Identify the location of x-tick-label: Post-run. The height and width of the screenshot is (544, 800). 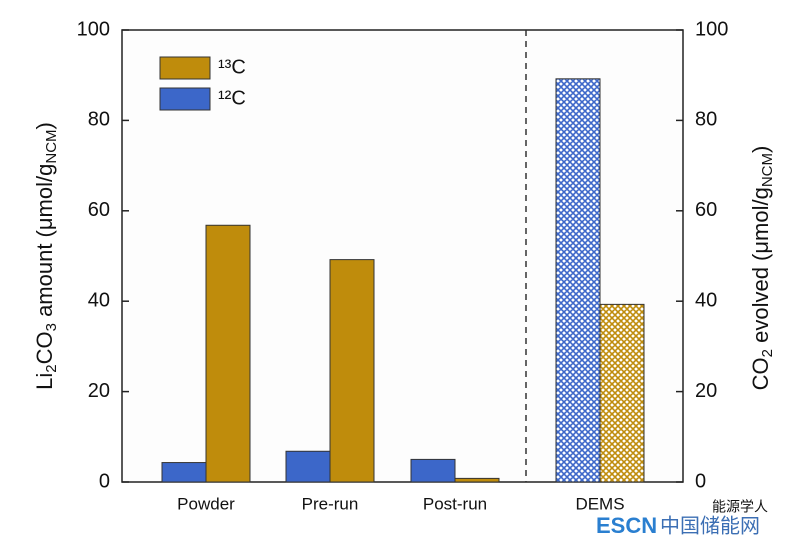
(455, 503).